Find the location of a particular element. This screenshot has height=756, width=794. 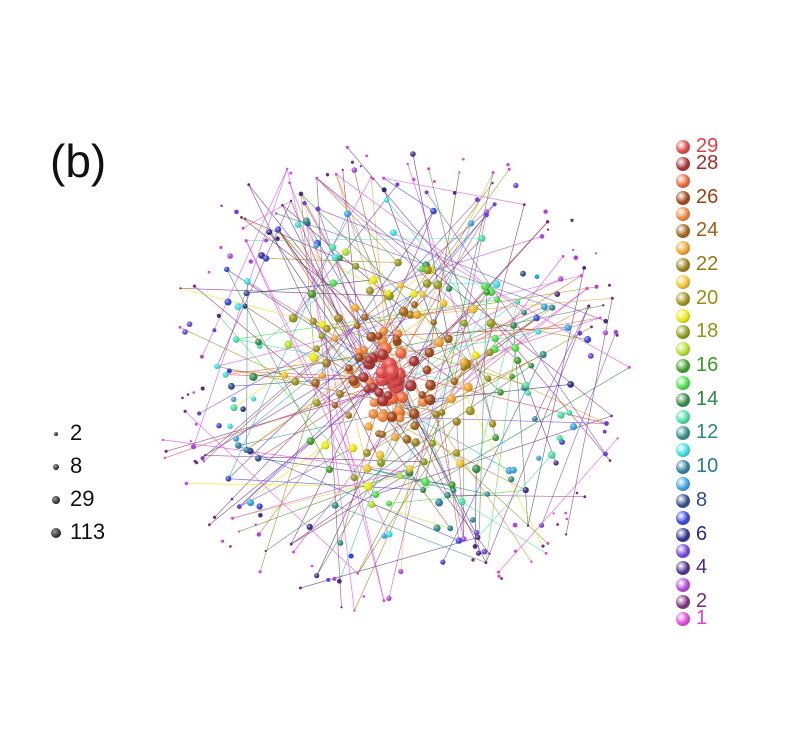

level-legend-label: 12 is located at coordinates (707, 432).